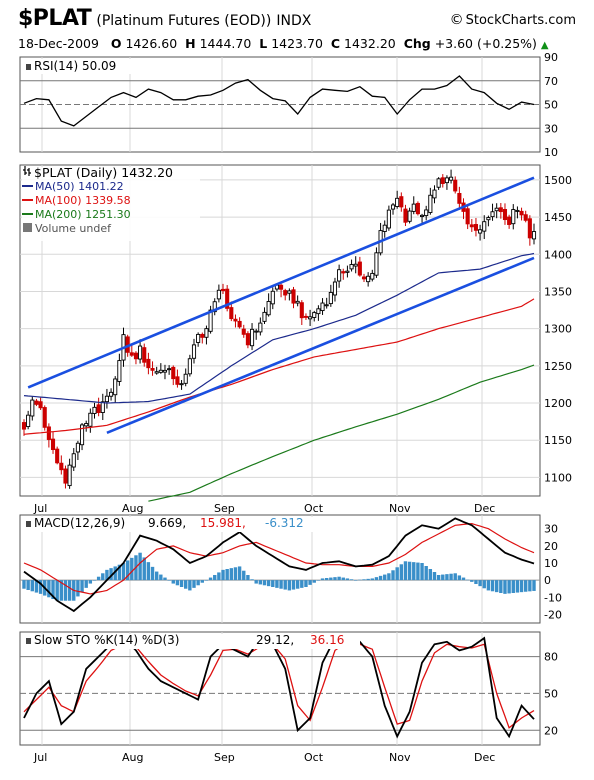 The height and width of the screenshot is (780, 594). What do you see at coordinates (280, 688) in the screenshot?
I see `sto-panel-frame` at bounding box center [280, 688].